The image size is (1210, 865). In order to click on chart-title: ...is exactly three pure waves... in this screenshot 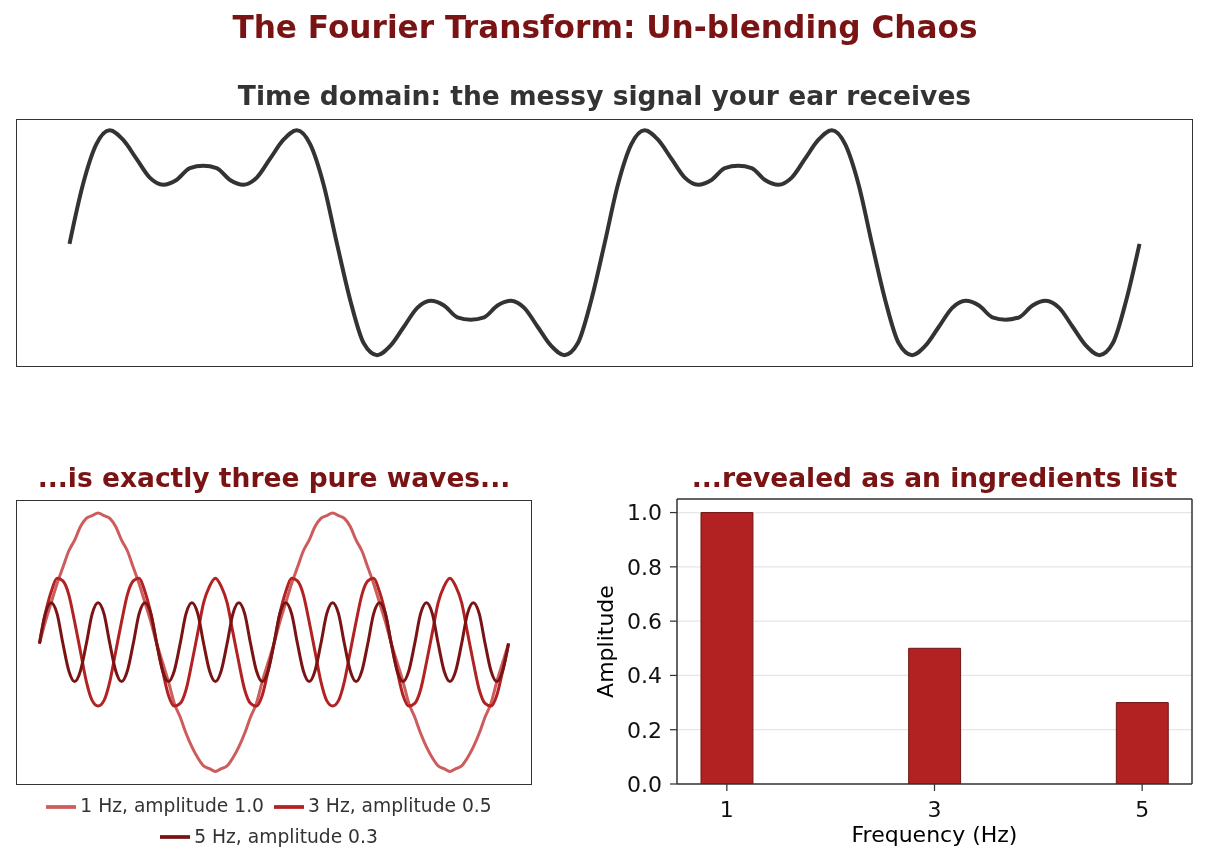, I will do `click(274, 478)`.